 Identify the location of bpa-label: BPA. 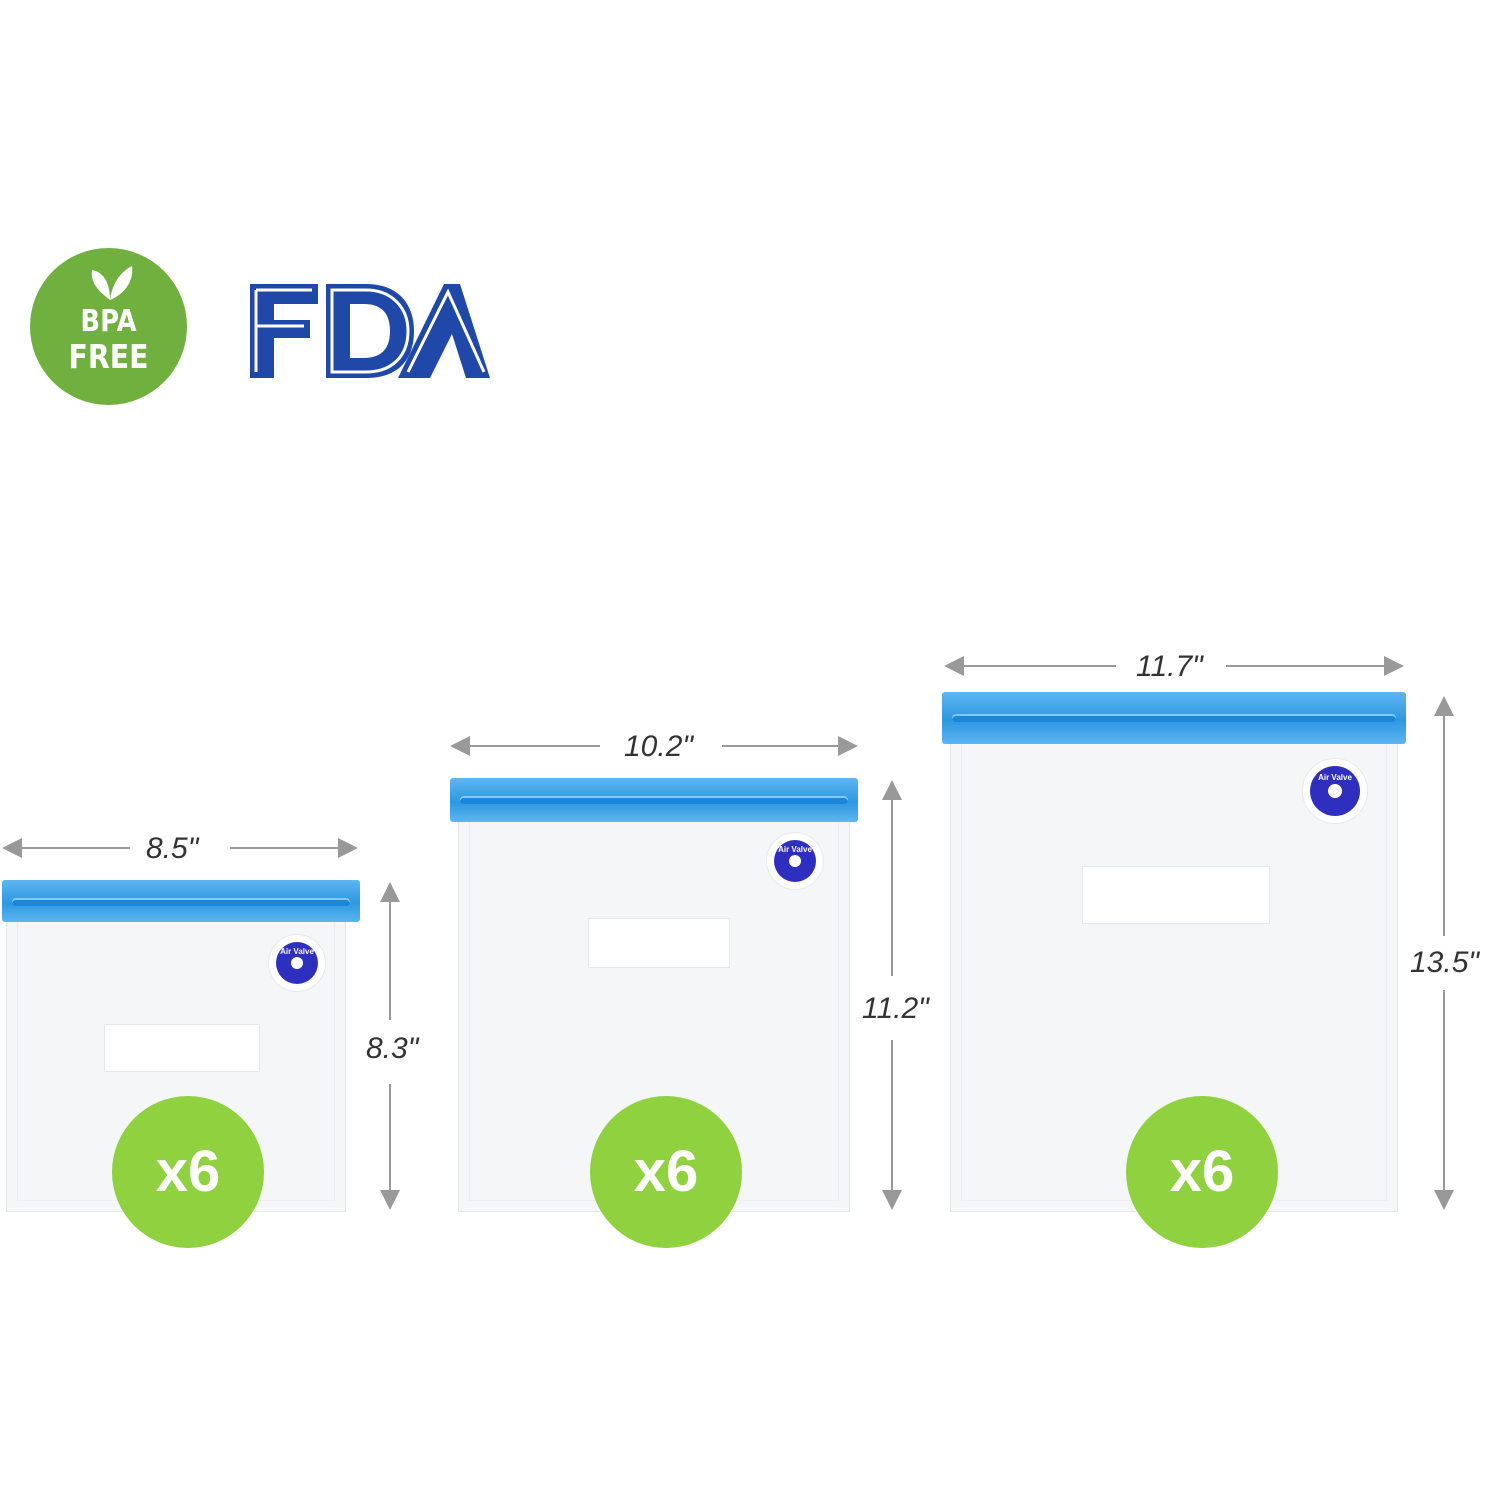
(108, 321).